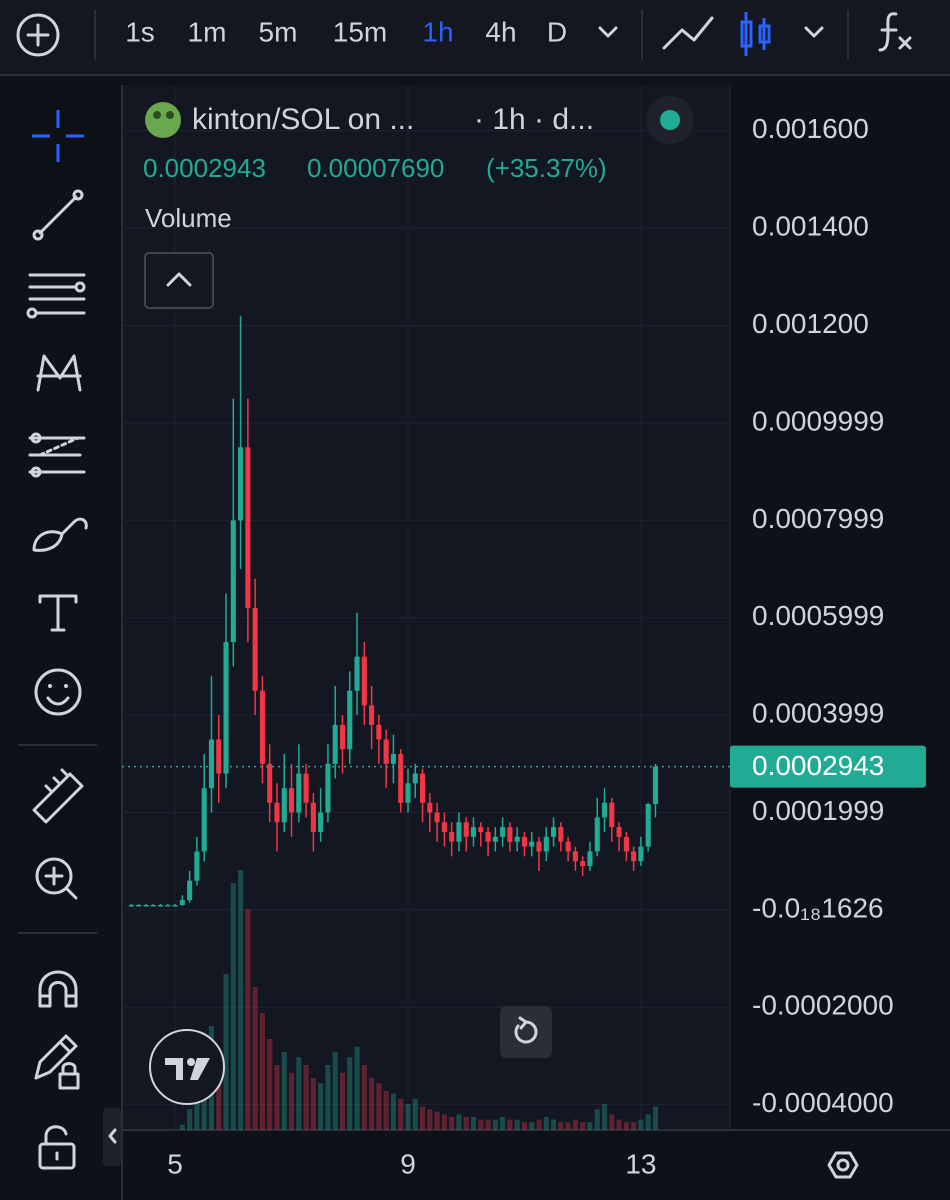 The width and height of the screenshot is (950, 1200). What do you see at coordinates (278, 31) in the screenshot?
I see `interval-button: 5m` at bounding box center [278, 31].